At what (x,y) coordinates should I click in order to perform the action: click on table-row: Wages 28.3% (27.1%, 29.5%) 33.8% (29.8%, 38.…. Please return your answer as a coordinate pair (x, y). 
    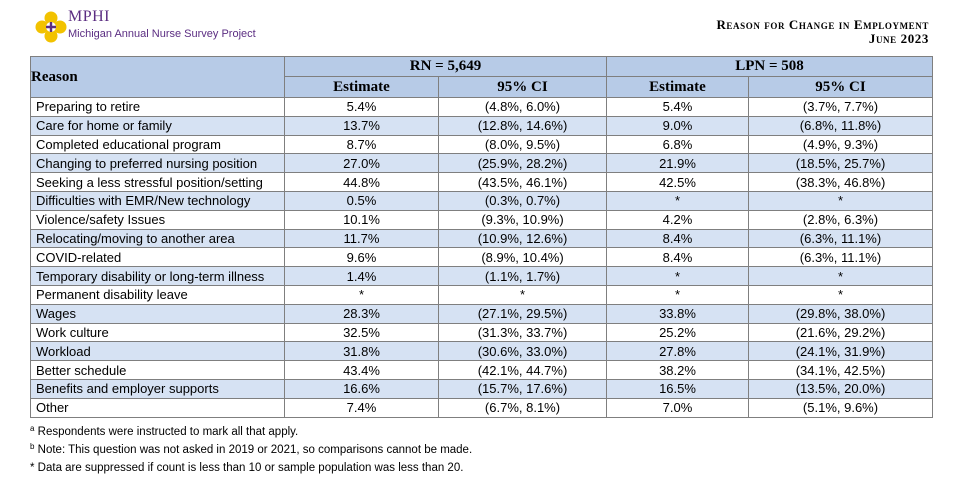
    Looking at the image, I should click on (481, 313).